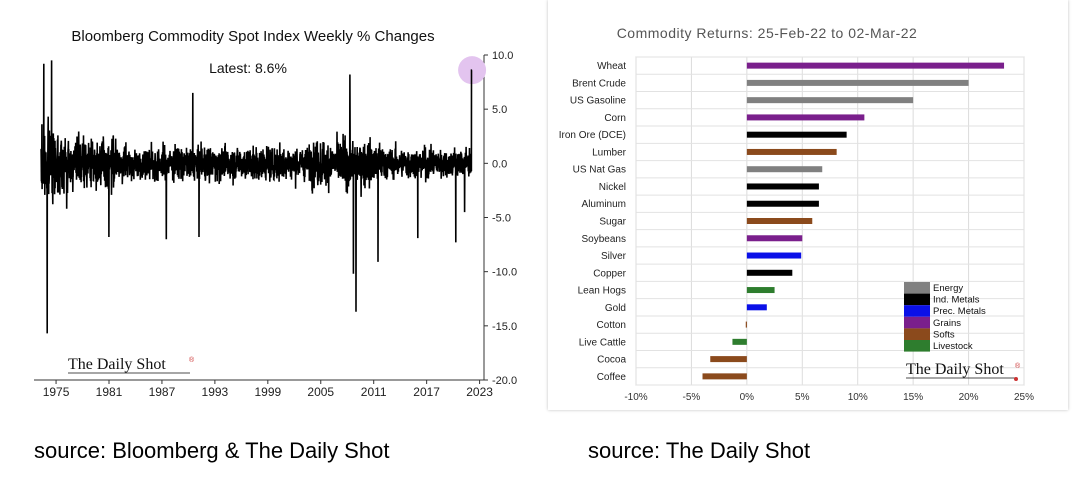 This screenshot has width=1073, height=500. What do you see at coordinates (784, 169) in the screenshot?
I see `bar-us-nat-gas` at bounding box center [784, 169].